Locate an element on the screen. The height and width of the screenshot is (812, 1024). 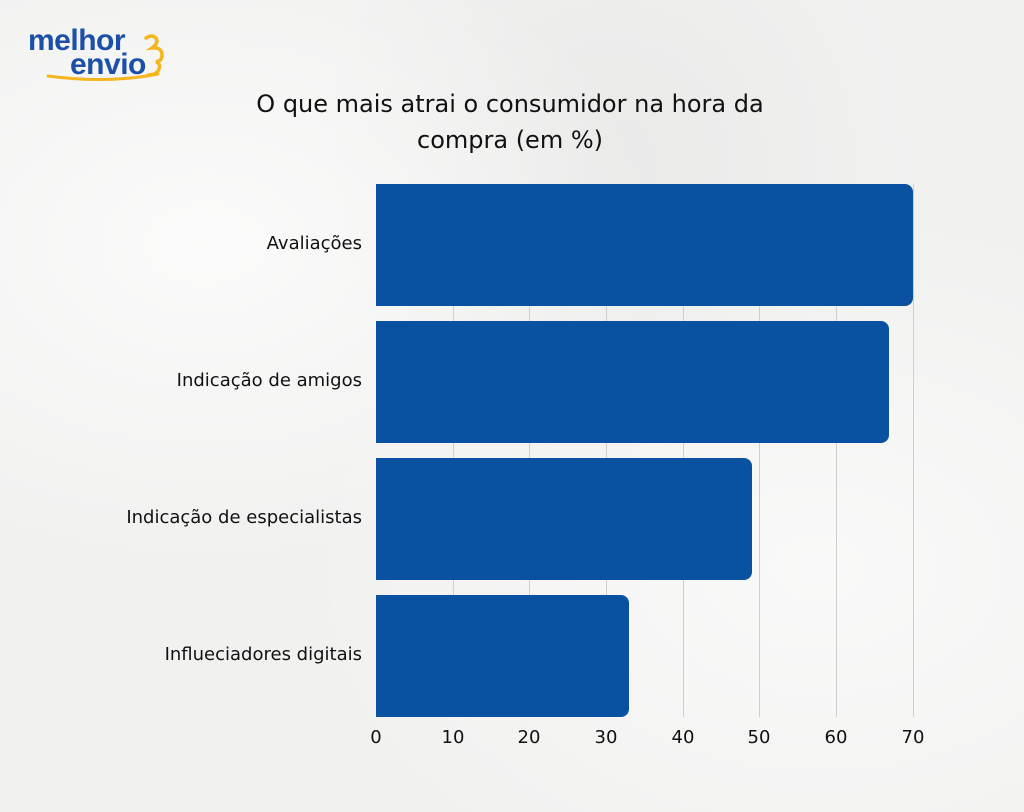
category-label: Avaliações is located at coordinates (314, 243).